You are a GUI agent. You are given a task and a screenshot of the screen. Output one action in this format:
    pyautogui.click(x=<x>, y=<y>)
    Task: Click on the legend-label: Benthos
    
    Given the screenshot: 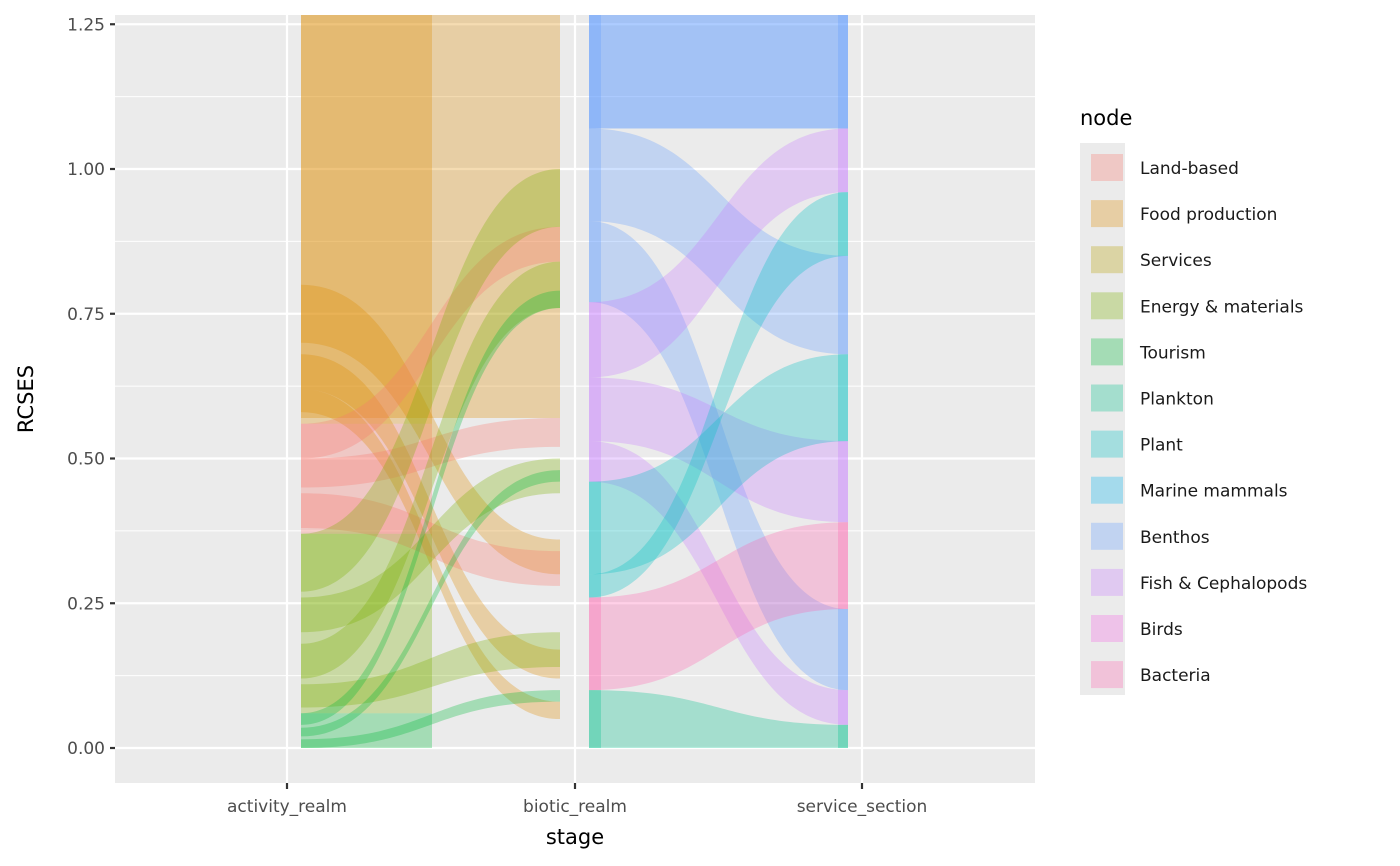 What is the action you would take?
    pyautogui.click(x=1175, y=538)
    